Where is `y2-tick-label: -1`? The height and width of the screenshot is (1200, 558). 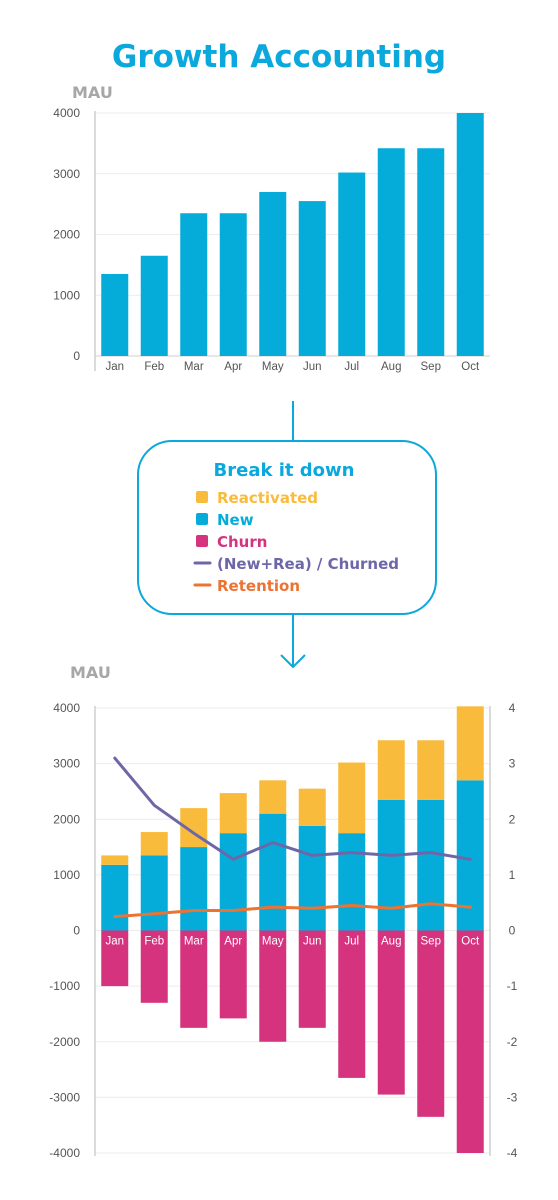
y2-tick-label: -1 is located at coordinates (512, 986).